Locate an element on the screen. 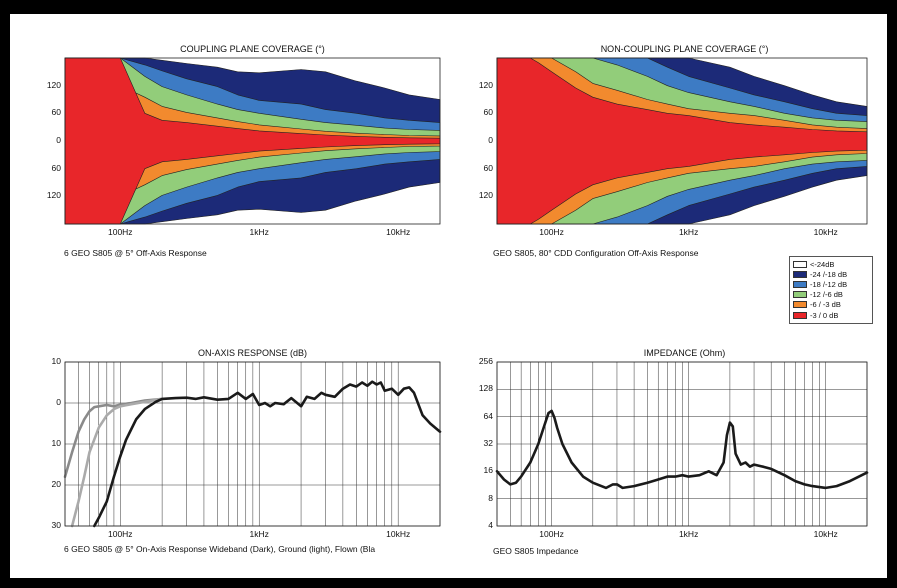 This screenshot has width=897, height=588. y-tick-label: 64 is located at coordinates (488, 415).